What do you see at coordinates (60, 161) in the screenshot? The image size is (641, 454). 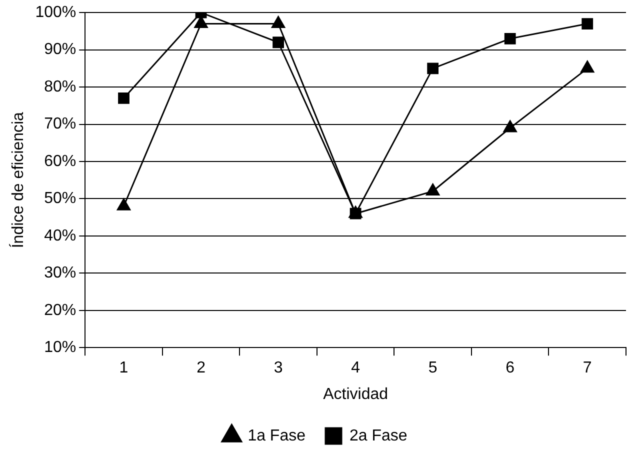 I see `y-tick-label: 60%` at bounding box center [60, 161].